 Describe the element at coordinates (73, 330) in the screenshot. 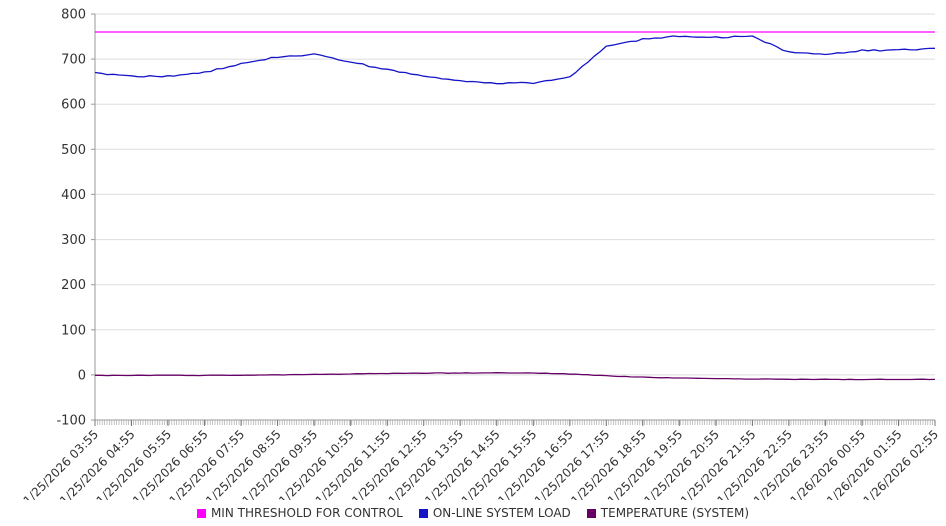

I see `svg-text: 100` at that location.